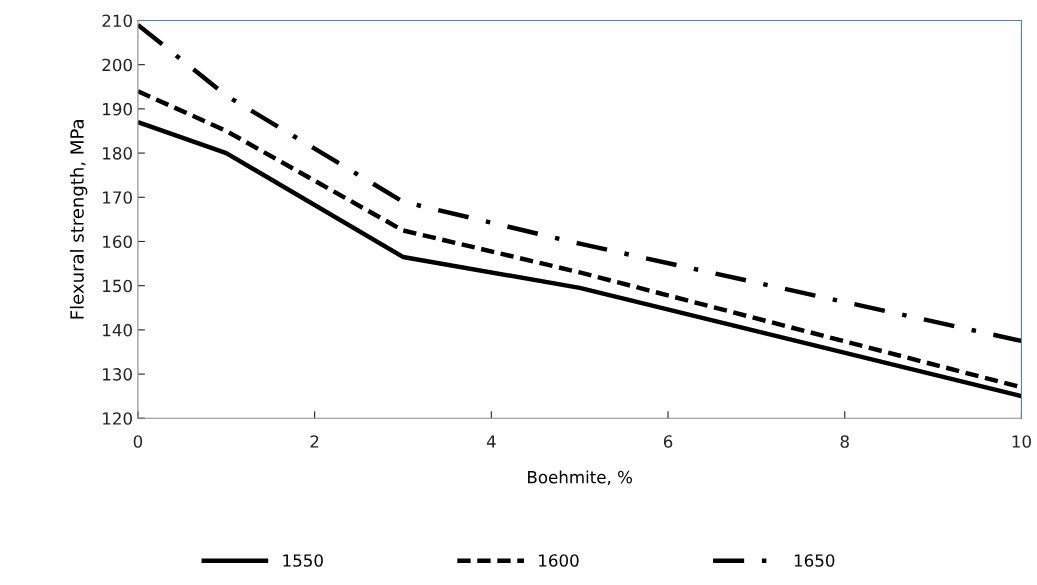  Describe the element at coordinates (314, 441) in the screenshot. I see `x-tick-label: 2` at that location.